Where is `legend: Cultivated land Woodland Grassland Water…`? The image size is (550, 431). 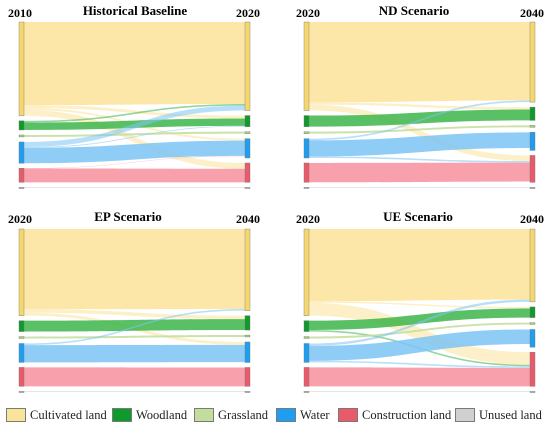 legend: Cultivated land Woodland Grassland Water… is located at coordinates (275, 415).